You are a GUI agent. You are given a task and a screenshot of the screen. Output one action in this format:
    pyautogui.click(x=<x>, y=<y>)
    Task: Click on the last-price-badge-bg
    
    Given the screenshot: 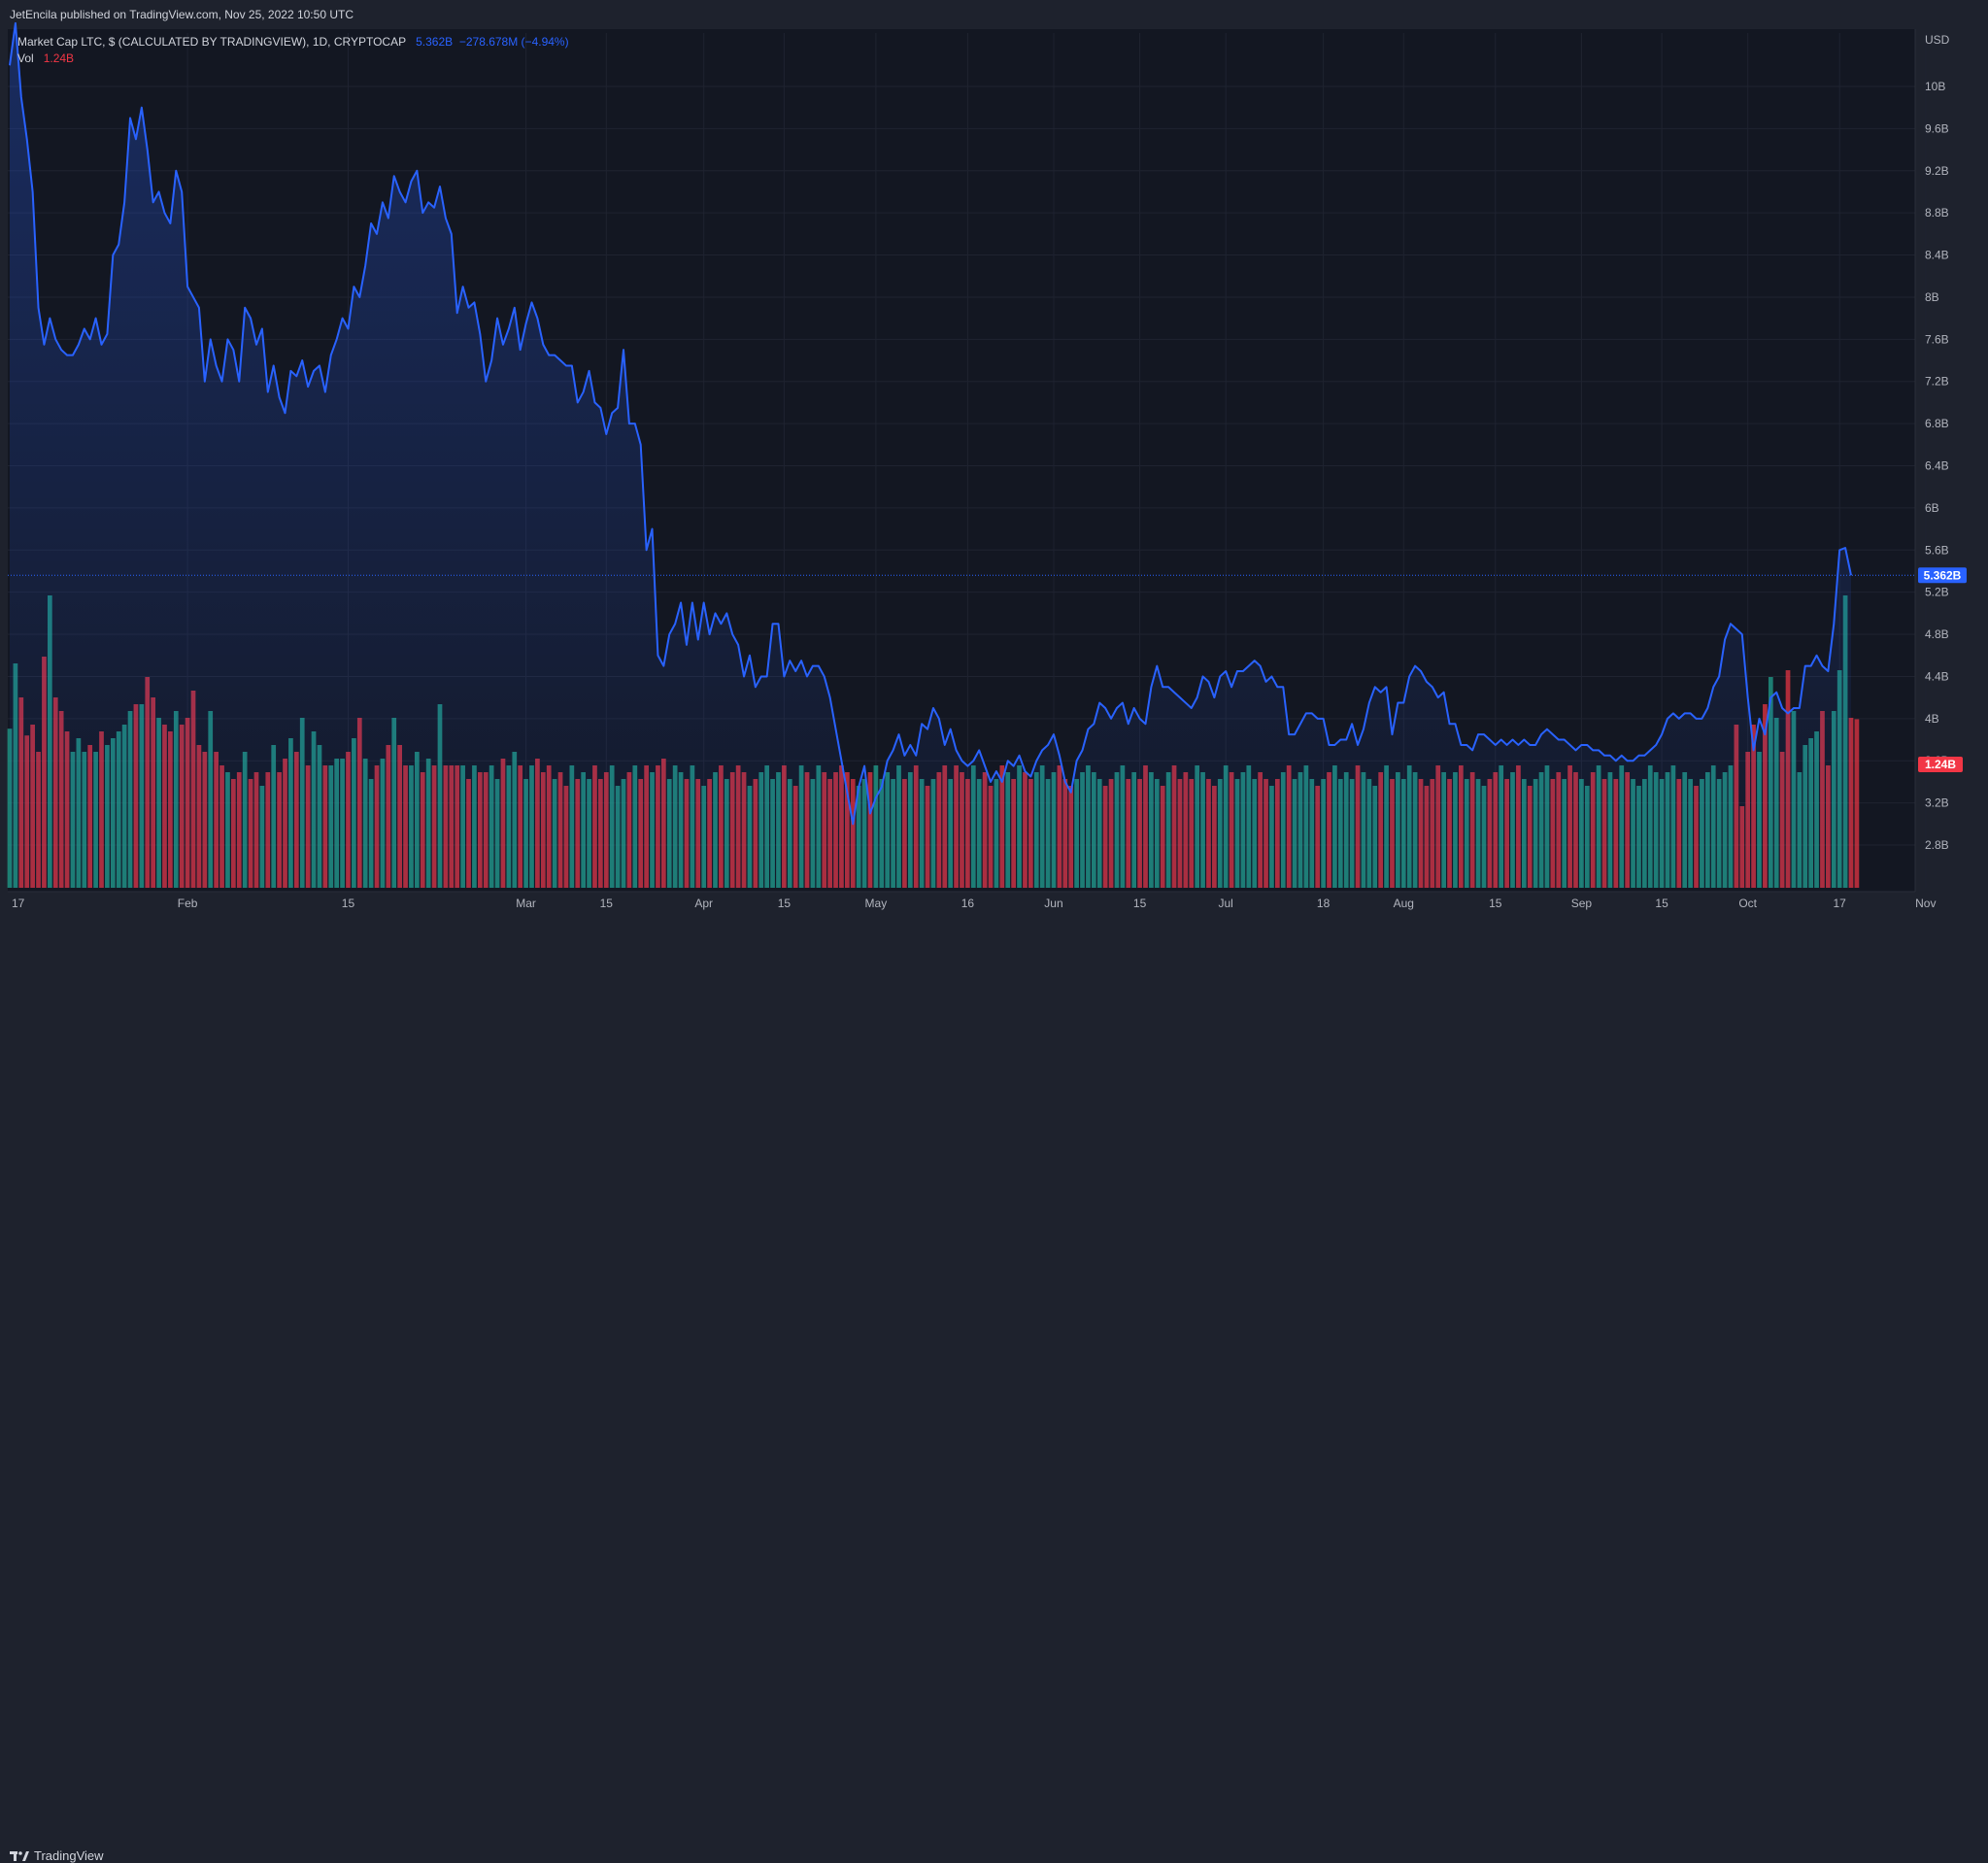 What is the action you would take?
    pyautogui.click(x=1942, y=575)
    